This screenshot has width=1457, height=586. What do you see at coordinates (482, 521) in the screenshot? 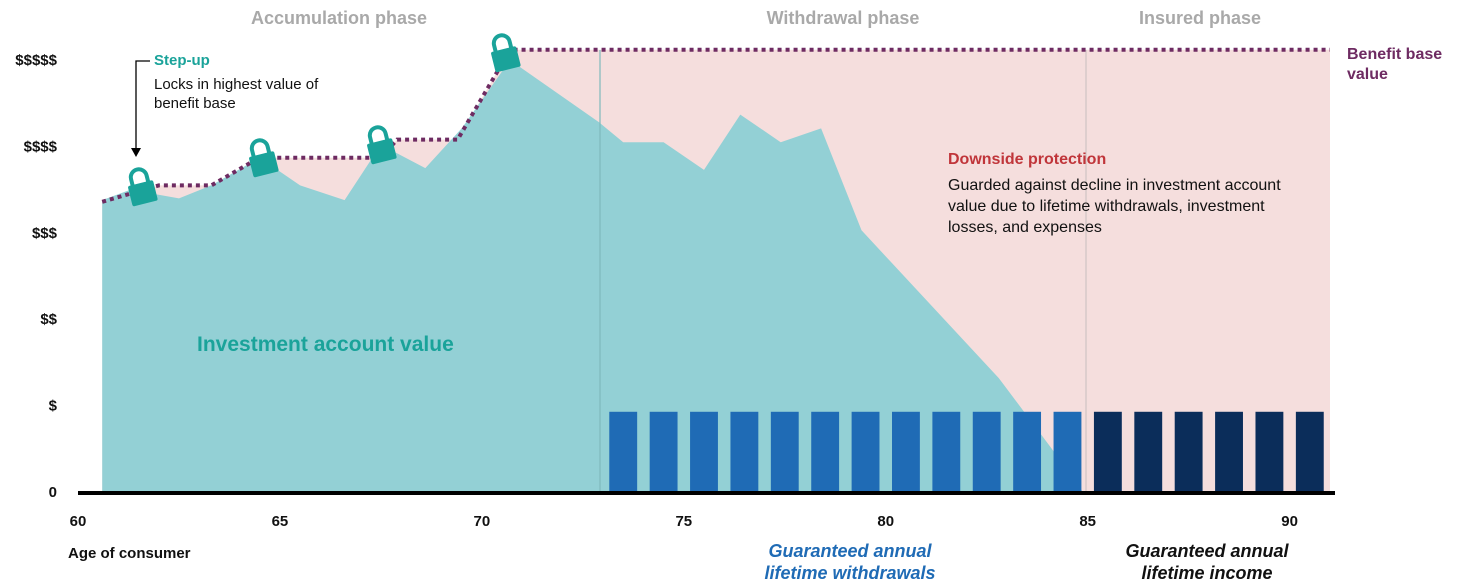
I see `x-tick-label: 70` at bounding box center [482, 521].